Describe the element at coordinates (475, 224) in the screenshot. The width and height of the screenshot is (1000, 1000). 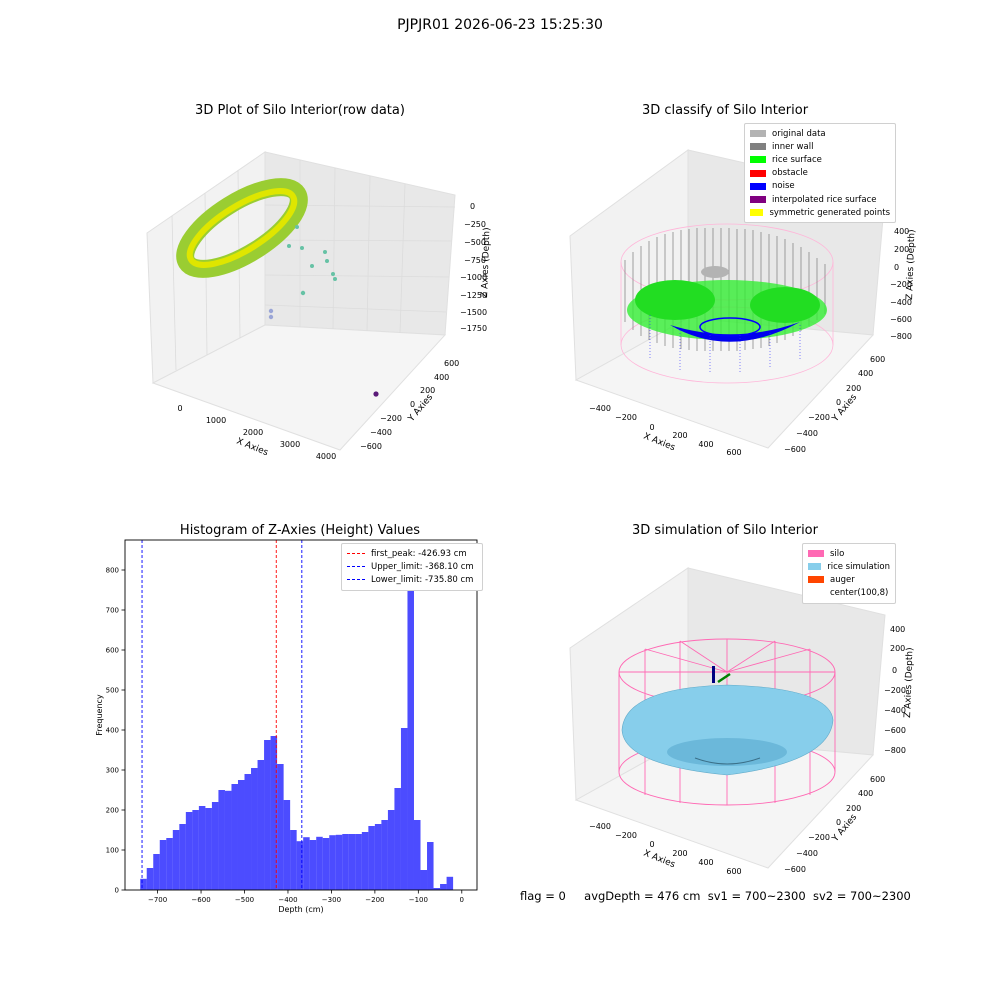
I see `raw-ztick: −250` at that location.